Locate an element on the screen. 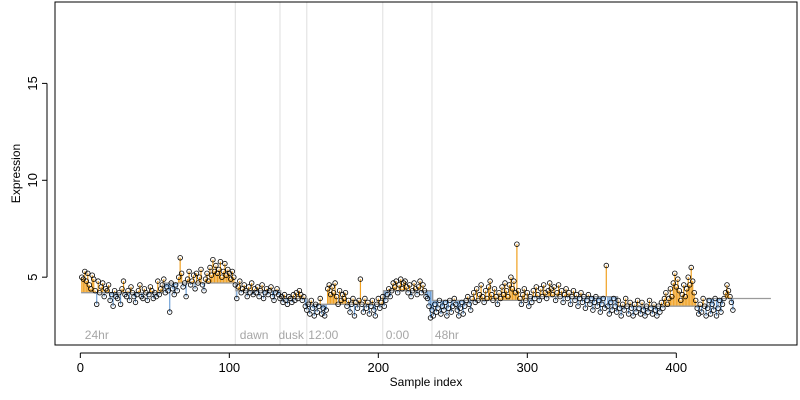 The height and width of the screenshot is (400, 800). x-tick-label: 400 is located at coordinates (676, 367).